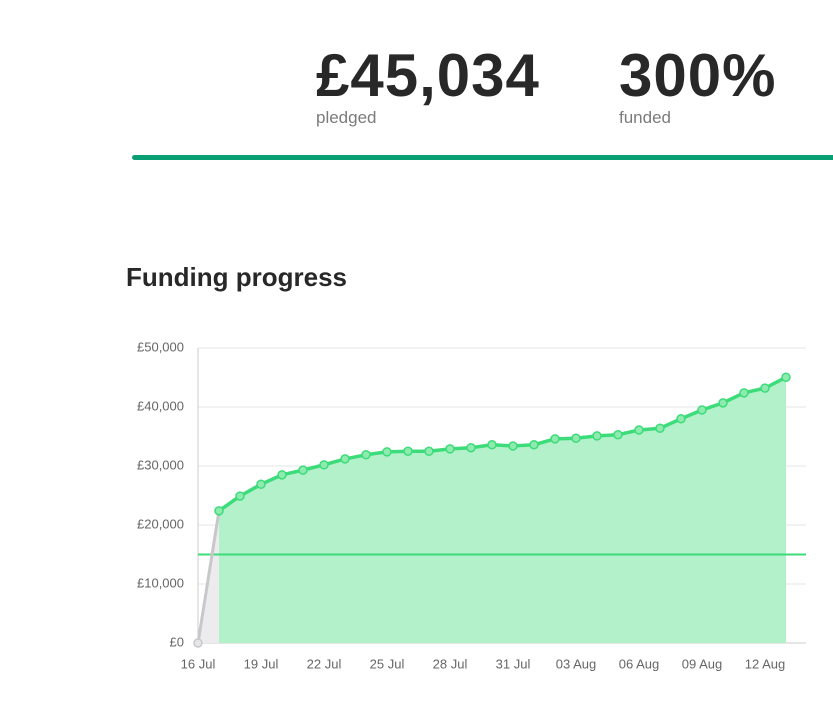 The image size is (833, 710). I want to click on x-tick-label: 22 Jul, so click(324, 663).